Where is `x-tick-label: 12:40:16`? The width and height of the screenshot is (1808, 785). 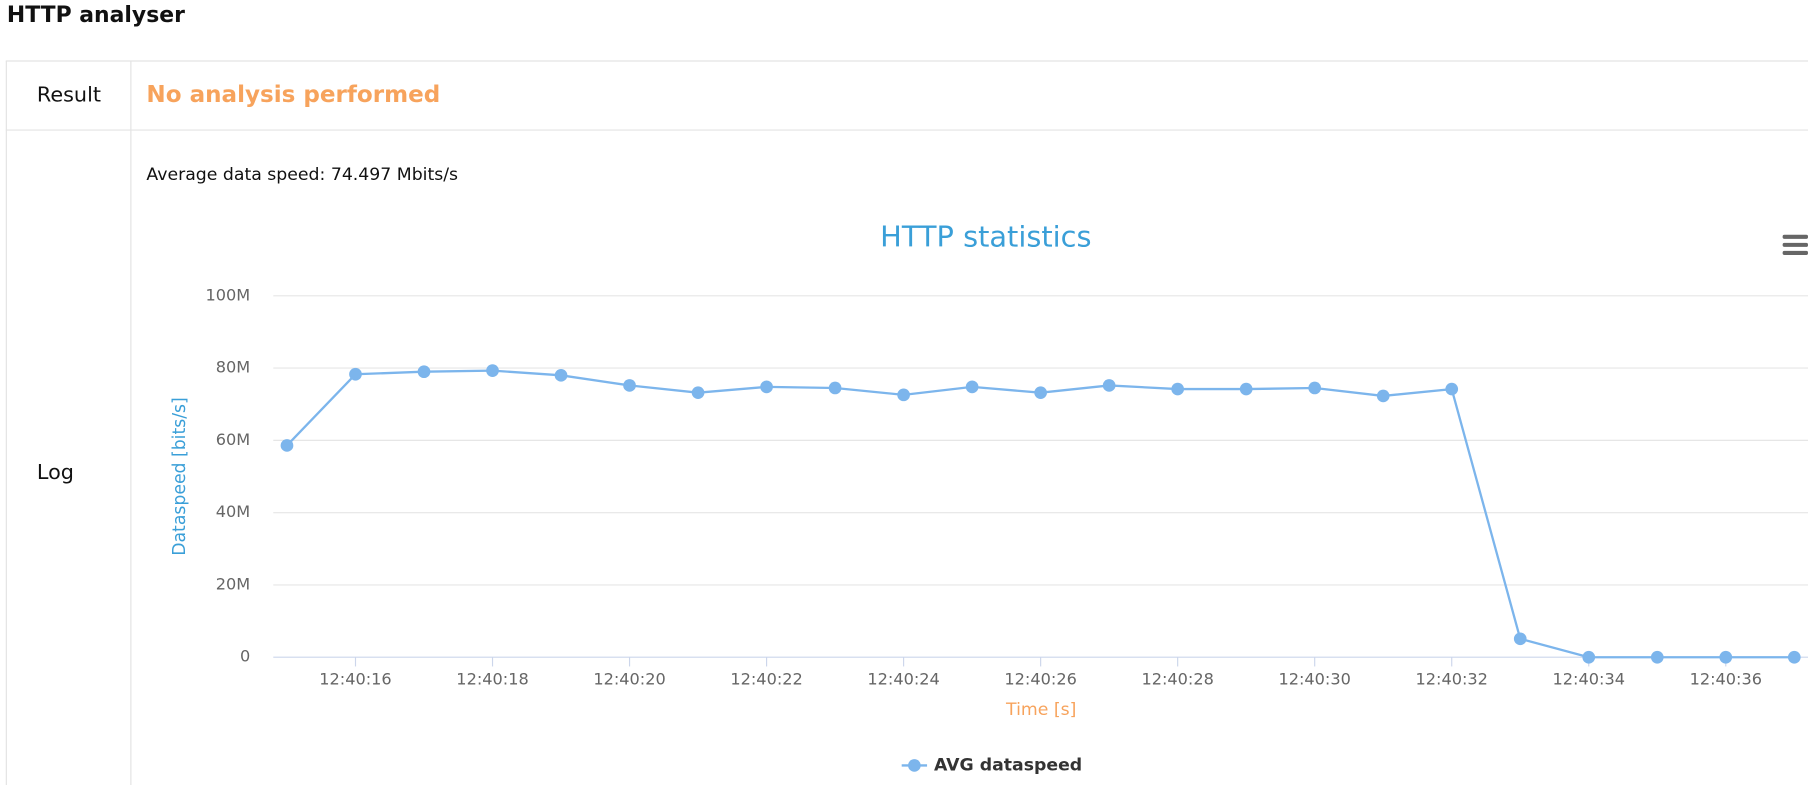 x-tick-label: 12:40:16 is located at coordinates (355, 679).